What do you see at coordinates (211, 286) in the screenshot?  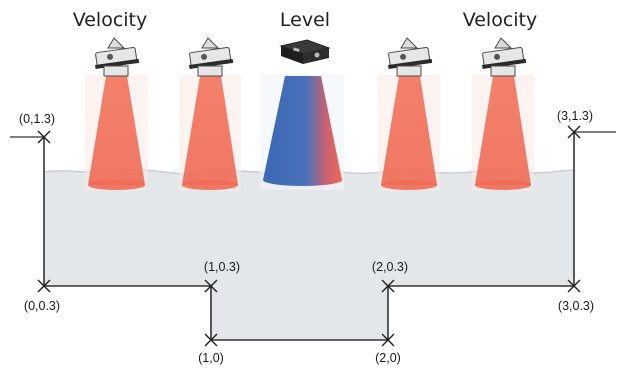 I see `vertex-marker-1-0.3` at bounding box center [211, 286].